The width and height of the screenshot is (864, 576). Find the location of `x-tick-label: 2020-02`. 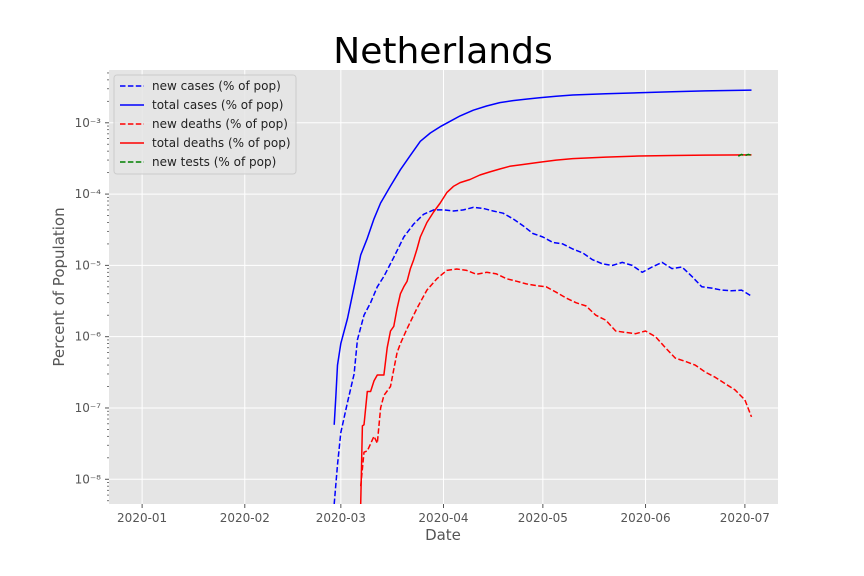

x-tick-label: 2020-02 is located at coordinates (245, 518).